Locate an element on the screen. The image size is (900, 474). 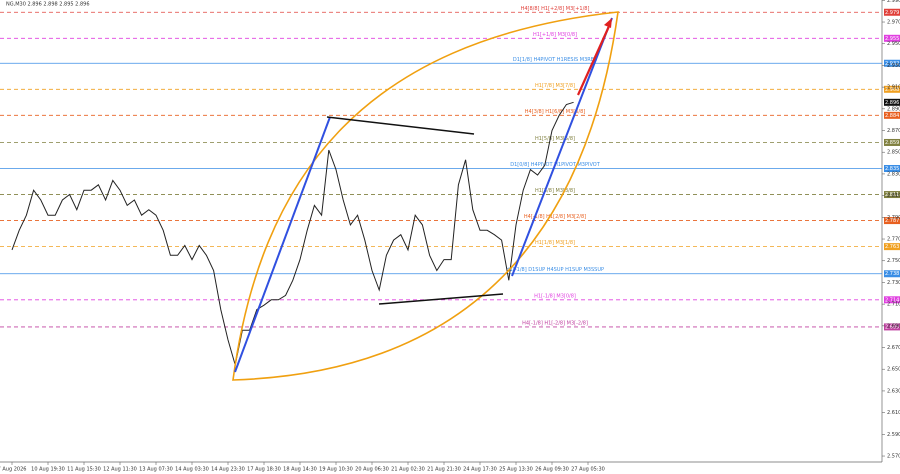
price-tag-label: 2.932 is located at coordinates (892, 64).